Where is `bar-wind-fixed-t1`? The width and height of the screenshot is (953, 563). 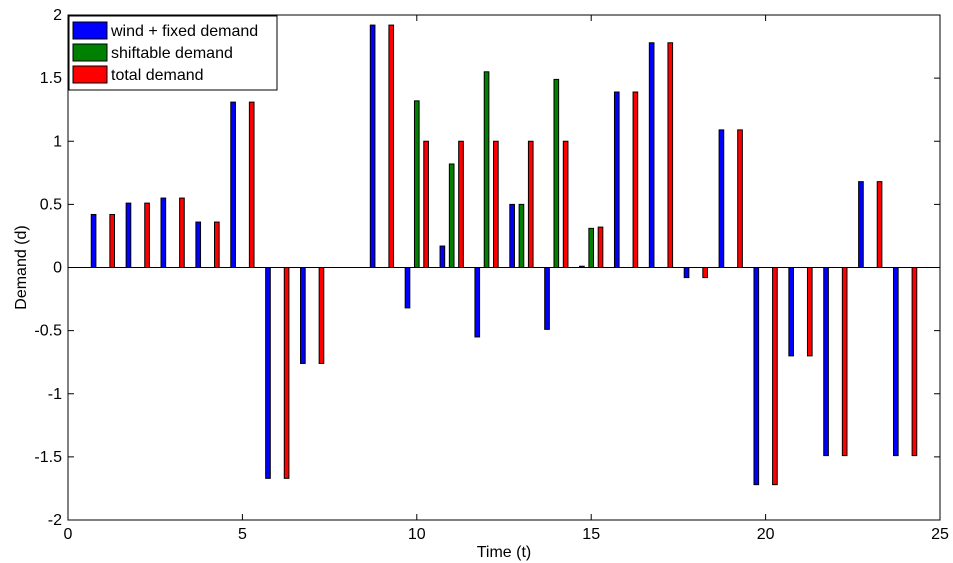
bar-wind-fixed-t1 is located at coordinates (93, 240).